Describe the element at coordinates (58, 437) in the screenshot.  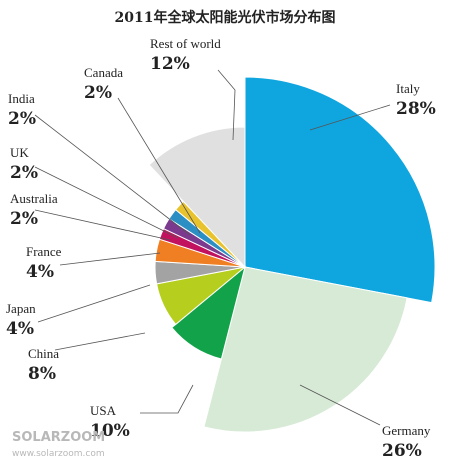
I see `watermark-brand: SOLARZOOM` at that location.